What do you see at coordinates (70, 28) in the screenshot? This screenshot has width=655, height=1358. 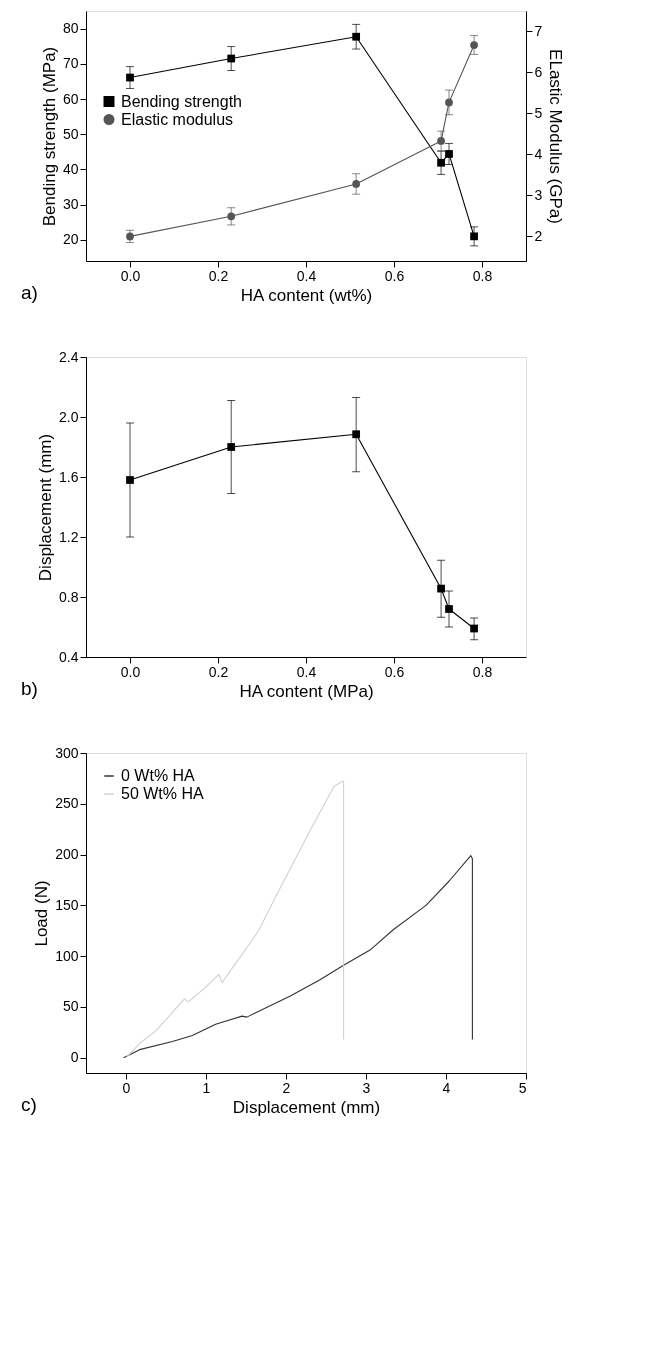 I see `y-tick-label: 80` at bounding box center [70, 28].